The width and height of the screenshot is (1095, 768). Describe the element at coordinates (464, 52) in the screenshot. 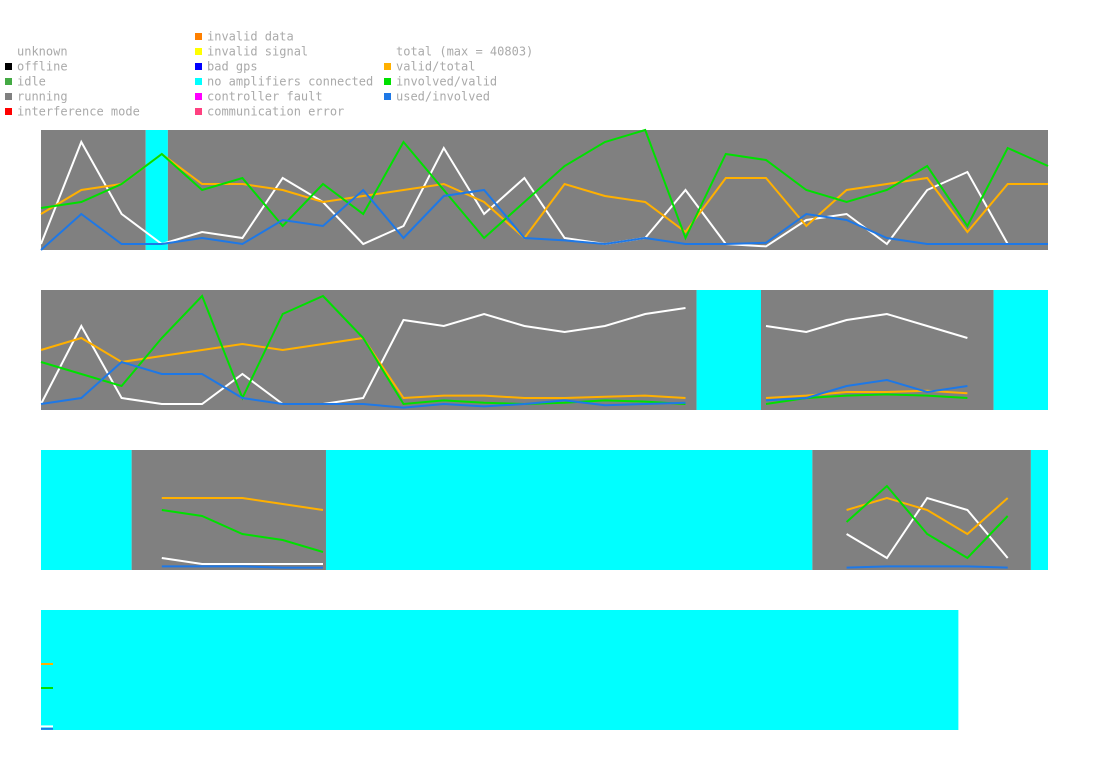

I see `legend-label: total (max = 40803)` at that location.